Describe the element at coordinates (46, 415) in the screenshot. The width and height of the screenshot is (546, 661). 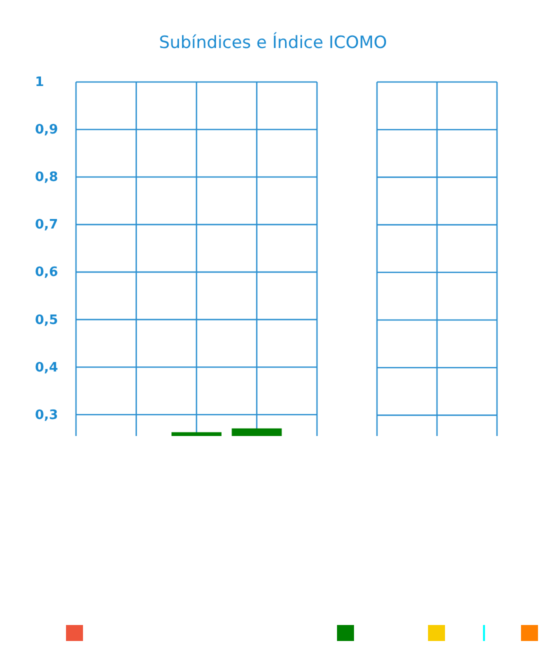
I see `y-tick-label: 0,3` at that location.